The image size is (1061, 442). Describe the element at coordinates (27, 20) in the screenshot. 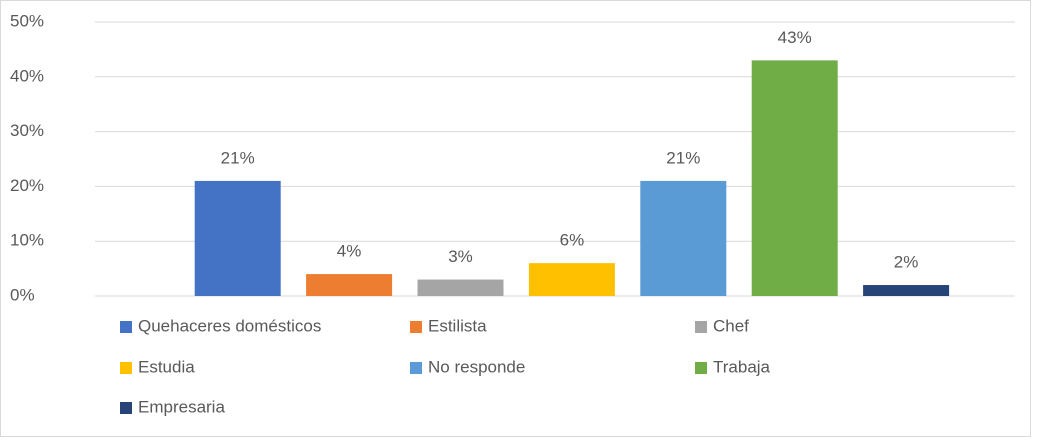

I see `y-tick-label: 50%` at that location.